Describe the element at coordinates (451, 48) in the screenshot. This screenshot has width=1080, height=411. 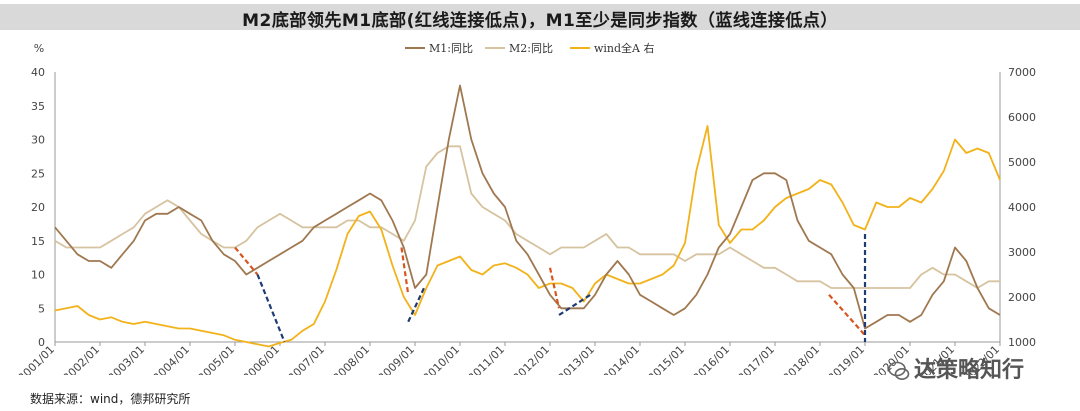
I see `legend-label: M1:同比` at that location.